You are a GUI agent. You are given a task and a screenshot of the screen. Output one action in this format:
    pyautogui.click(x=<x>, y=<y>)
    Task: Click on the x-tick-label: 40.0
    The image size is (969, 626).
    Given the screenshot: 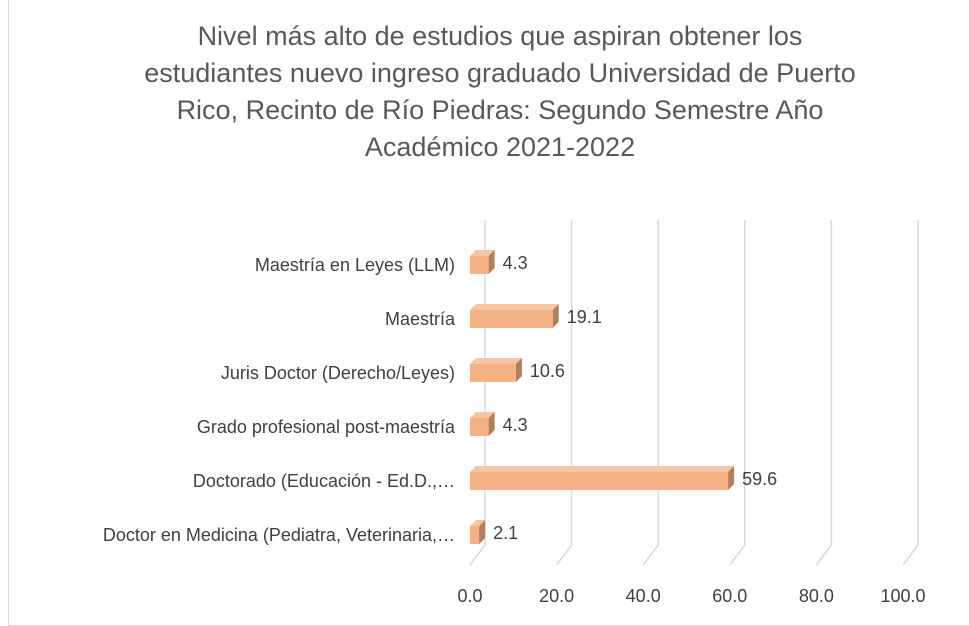 What is the action you would take?
    pyautogui.click(x=643, y=596)
    